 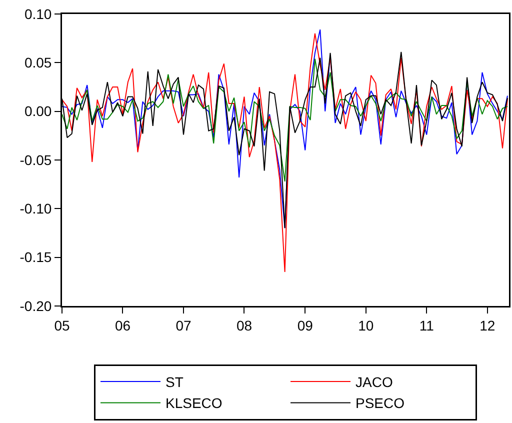 I want to click on y-tick-label: -0.15, so click(x=36, y=257).